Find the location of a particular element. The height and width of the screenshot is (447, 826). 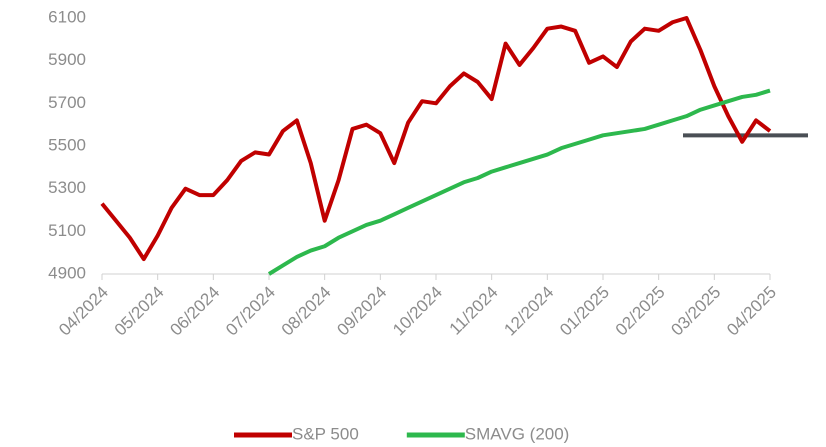

y-tick-label: 5700 is located at coordinates (67, 102).